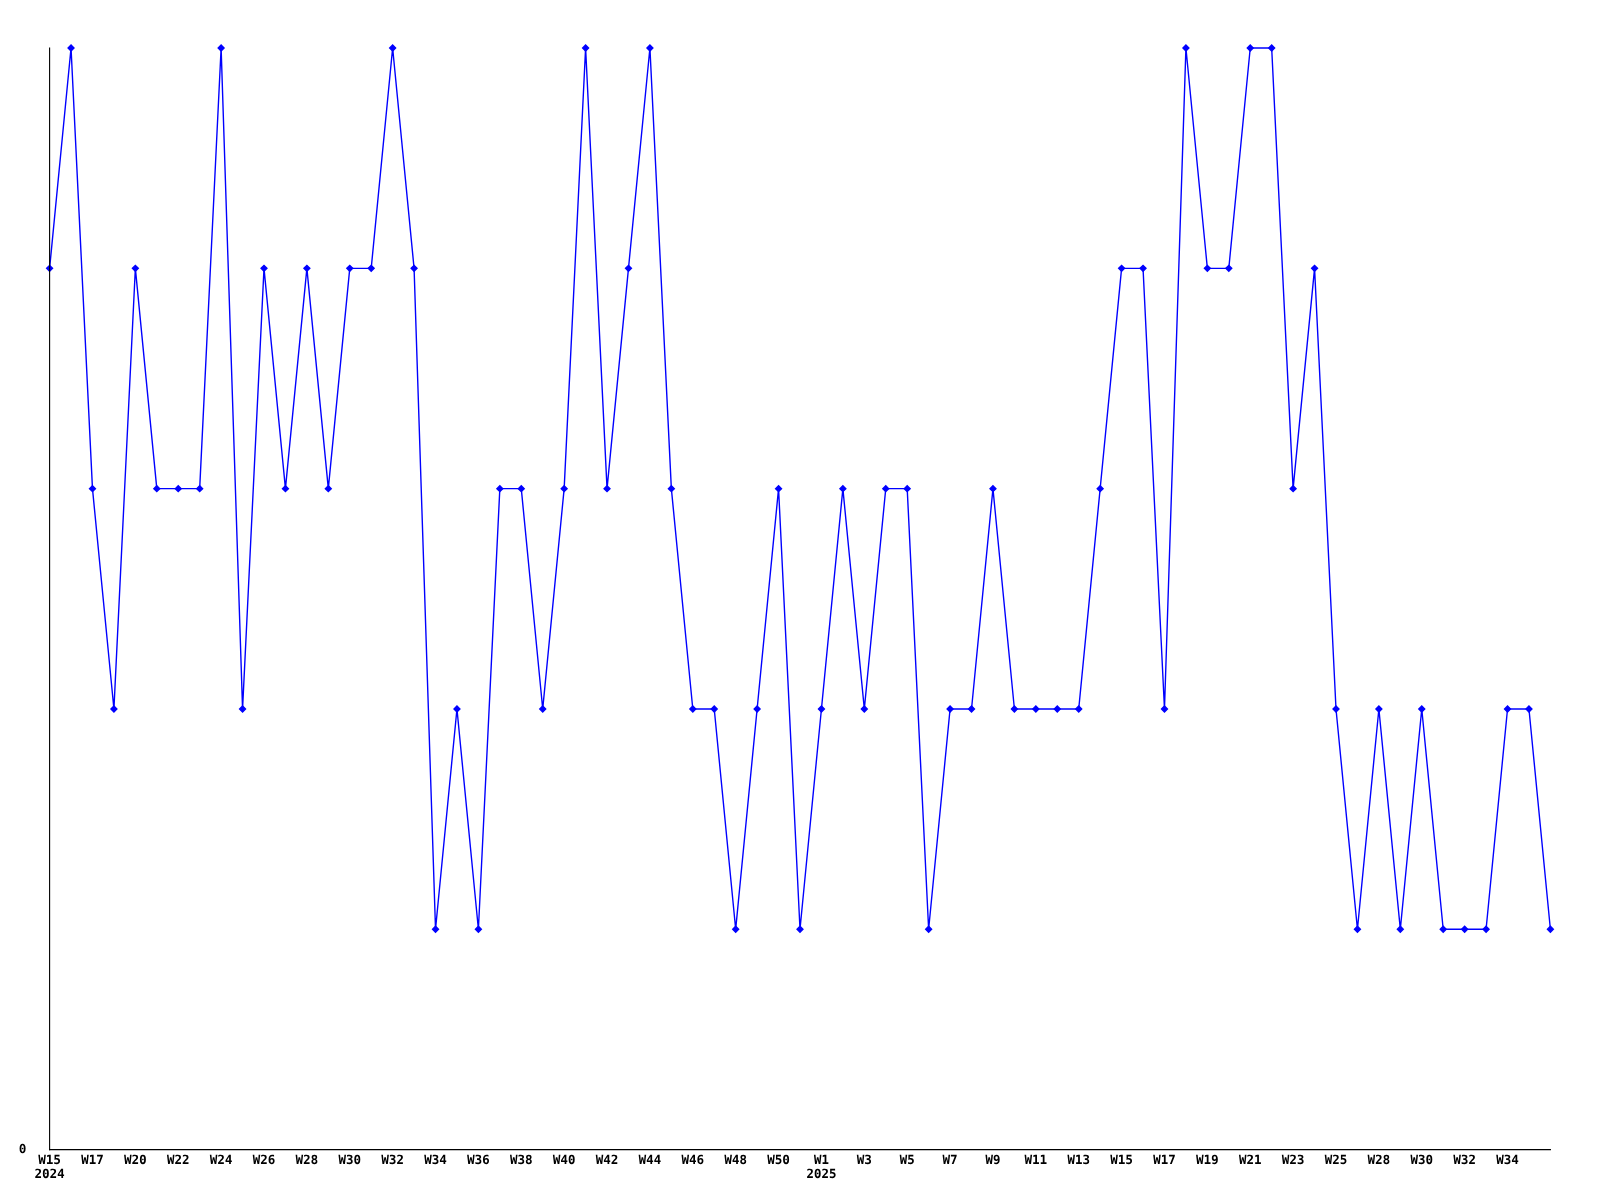  Describe the element at coordinates (520, 1159) in the screenshot. I see `x-tick-label: W38` at that location.